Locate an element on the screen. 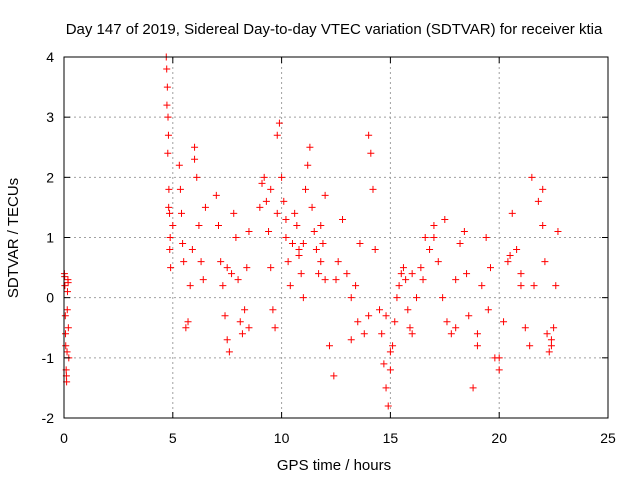 This screenshot has height=480, width=640. y-tick-label: -1 is located at coordinates (48, 358).